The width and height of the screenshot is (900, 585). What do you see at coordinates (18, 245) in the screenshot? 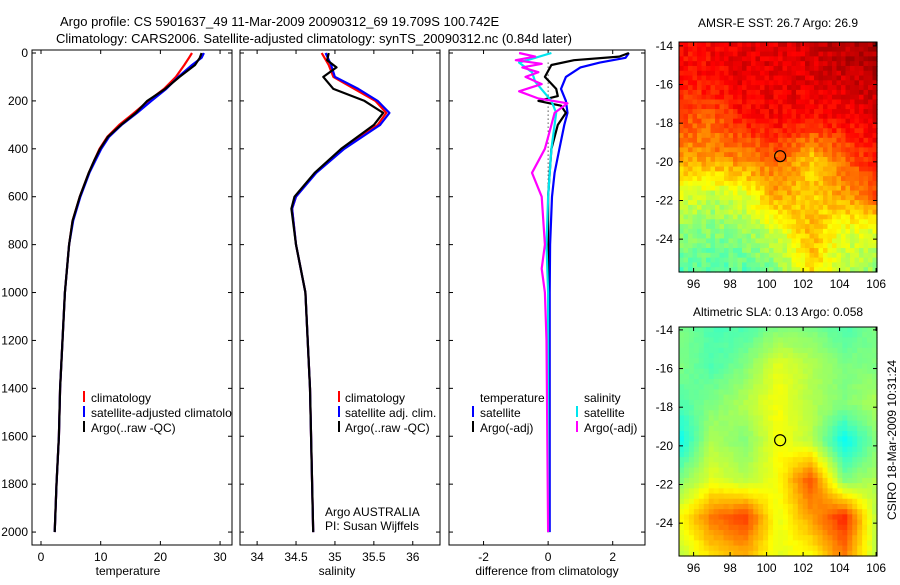
I see `y-tick-label: 800` at bounding box center [18, 245].